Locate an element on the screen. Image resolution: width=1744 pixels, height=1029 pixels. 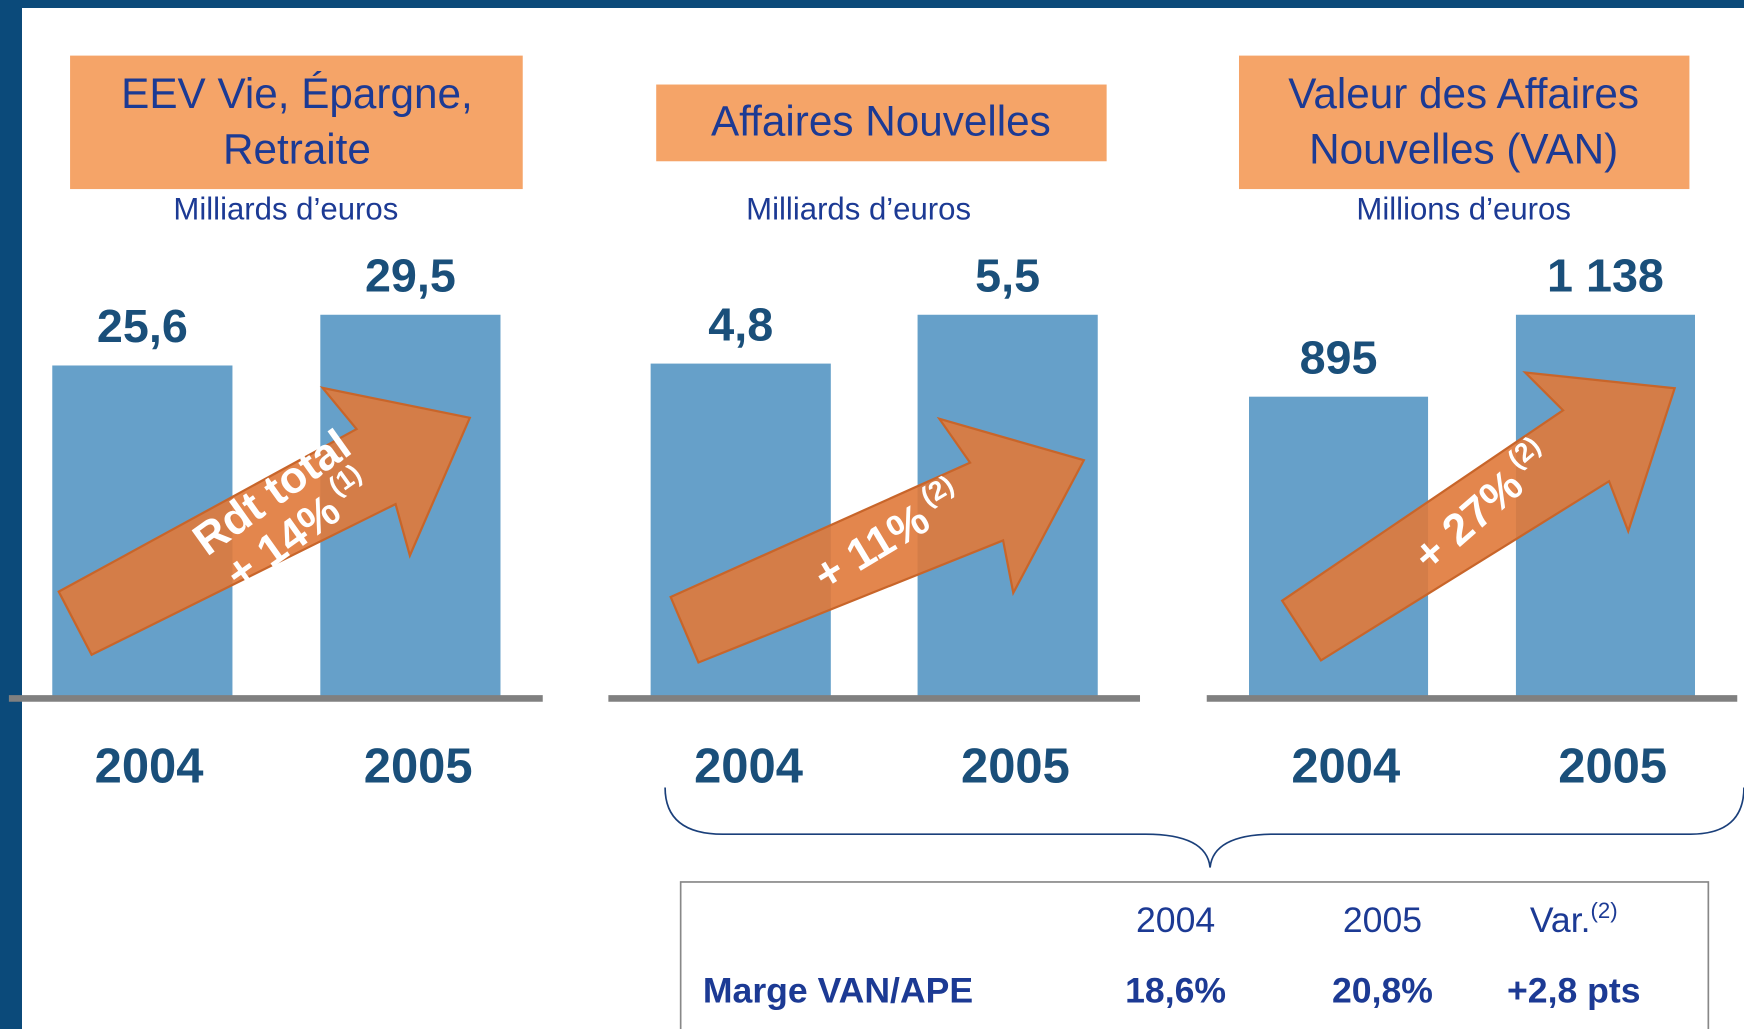
table-header: 2004 is located at coordinates (1175, 921).